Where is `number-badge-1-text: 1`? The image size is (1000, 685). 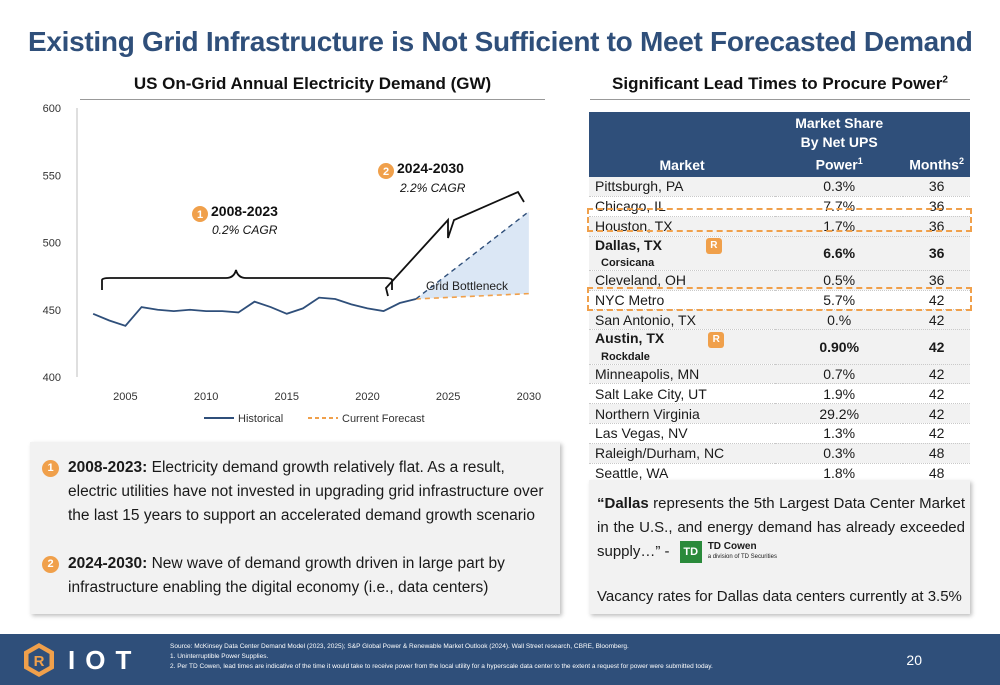
number-badge-1-text: 1 is located at coordinates (200, 215).